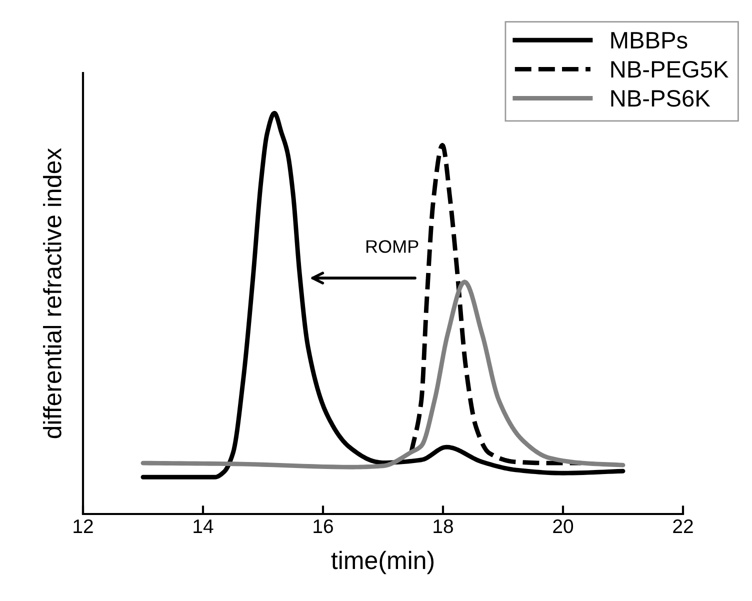 The image size is (752, 601). What do you see at coordinates (83, 526) in the screenshot?
I see `x-tick-label: 12` at bounding box center [83, 526].